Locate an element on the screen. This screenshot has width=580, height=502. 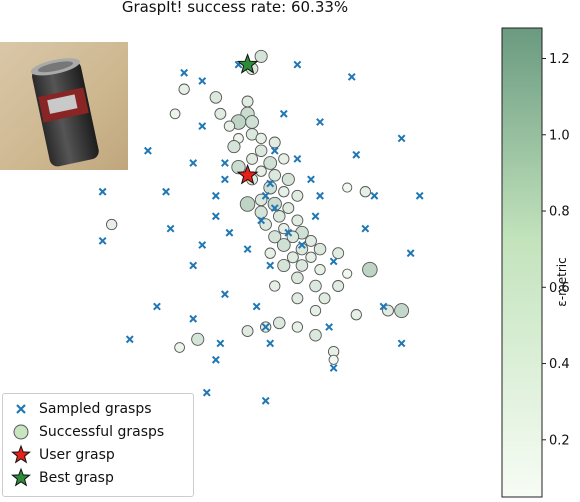
user-grasp-star is located at coordinates (247, 174).